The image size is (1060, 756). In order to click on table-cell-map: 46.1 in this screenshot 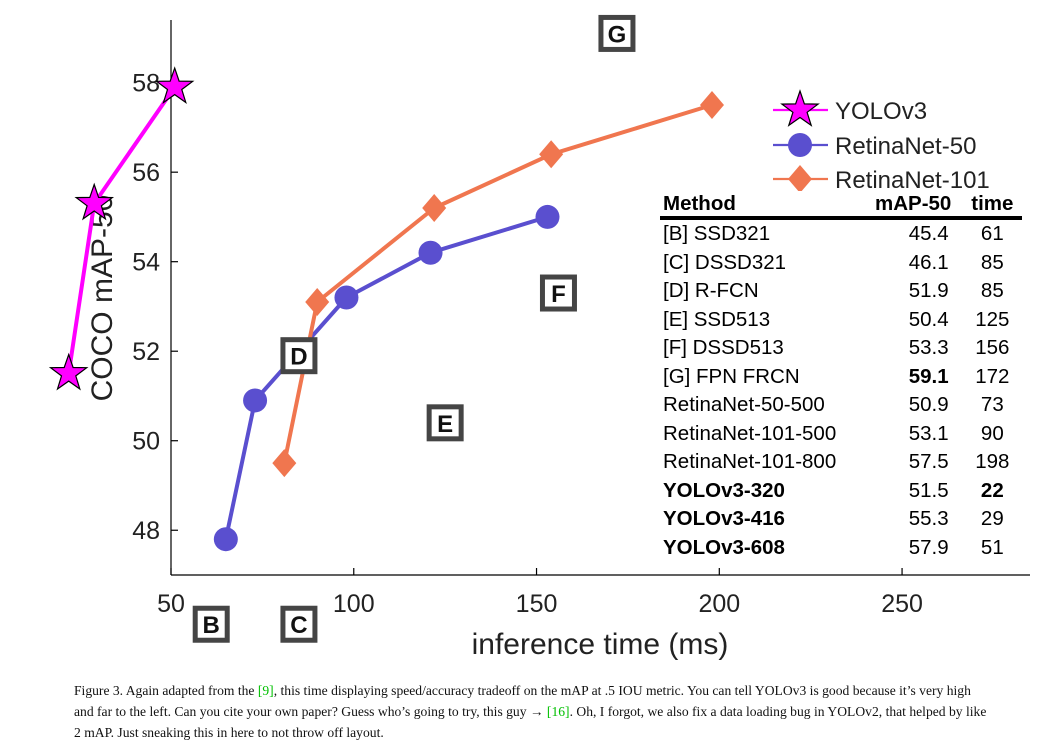, I will do `click(928, 262)`.